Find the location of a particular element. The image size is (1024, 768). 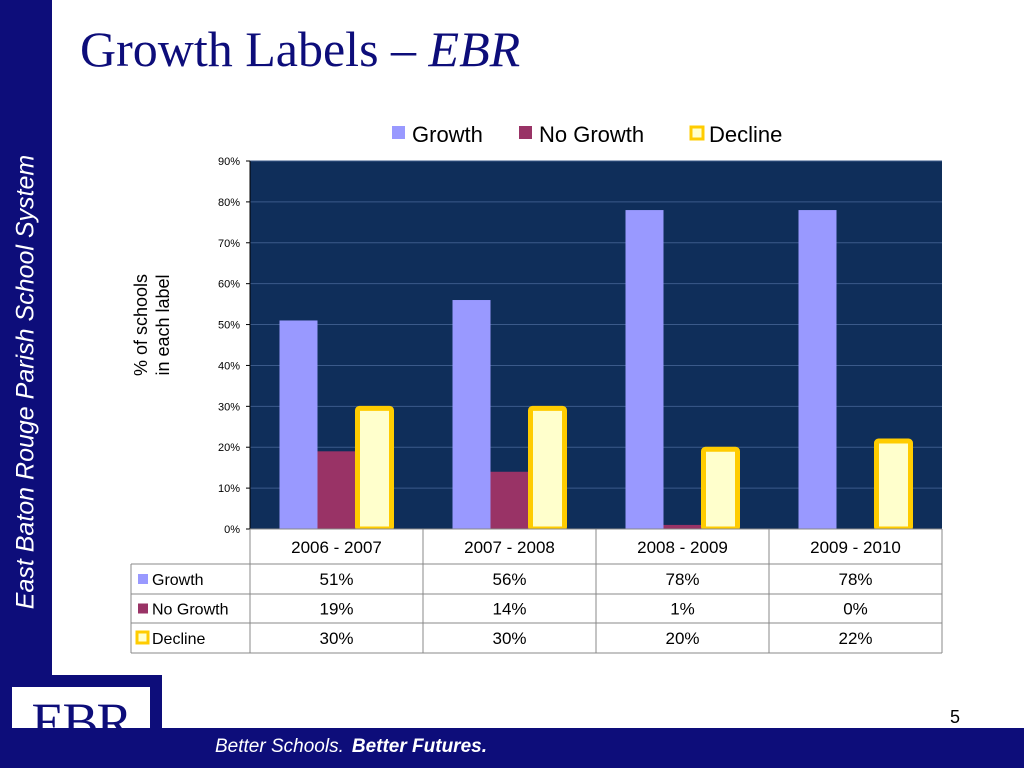

x-category-label: 2006 - 2007 is located at coordinates (336, 547).